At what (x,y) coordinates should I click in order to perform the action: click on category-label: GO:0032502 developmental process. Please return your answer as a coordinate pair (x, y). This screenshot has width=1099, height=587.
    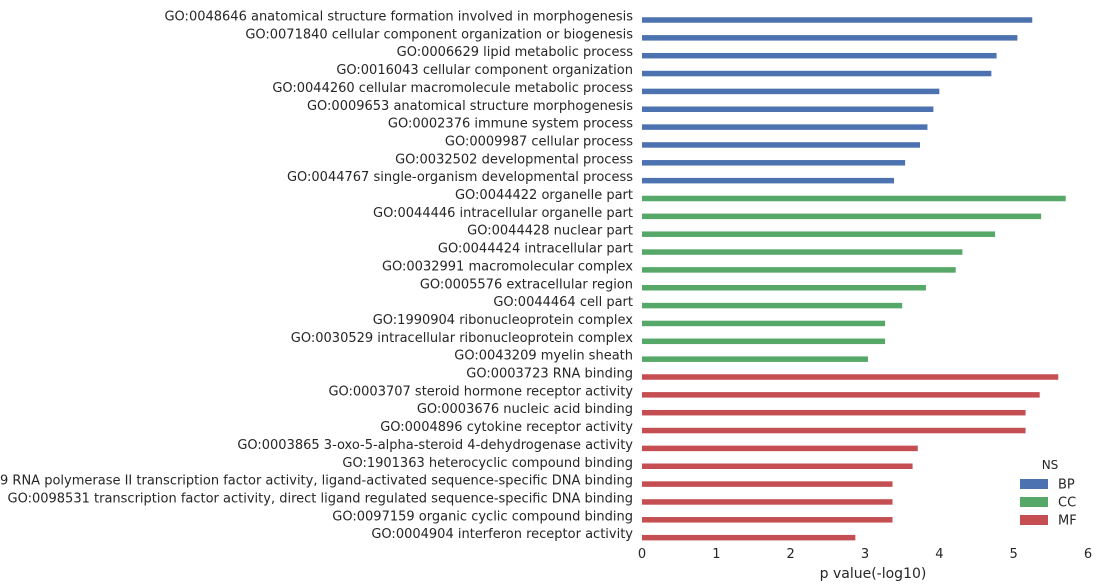
    Looking at the image, I should click on (514, 159).